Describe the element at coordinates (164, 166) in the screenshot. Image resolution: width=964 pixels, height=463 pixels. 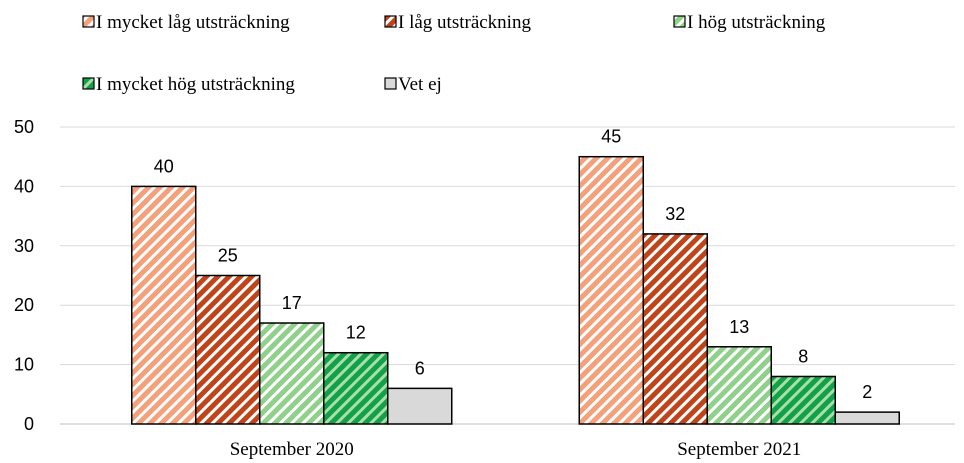
I see `data-label: 40` at that location.